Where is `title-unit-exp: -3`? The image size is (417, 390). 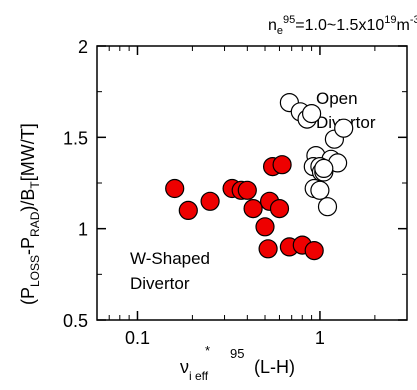 title-unit-exp: -3 is located at coordinates (413, 20).